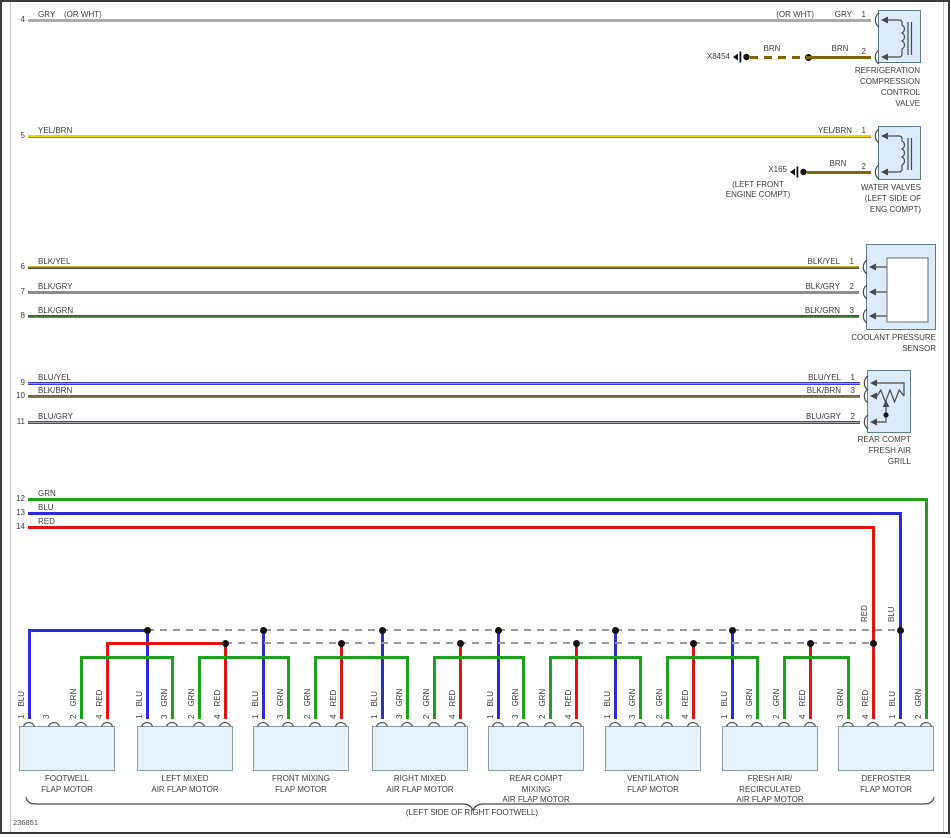  Describe the element at coordinates (185, 748) in the screenshot. I see `motor-box-left-mixed-air-flap-motor` at that location.